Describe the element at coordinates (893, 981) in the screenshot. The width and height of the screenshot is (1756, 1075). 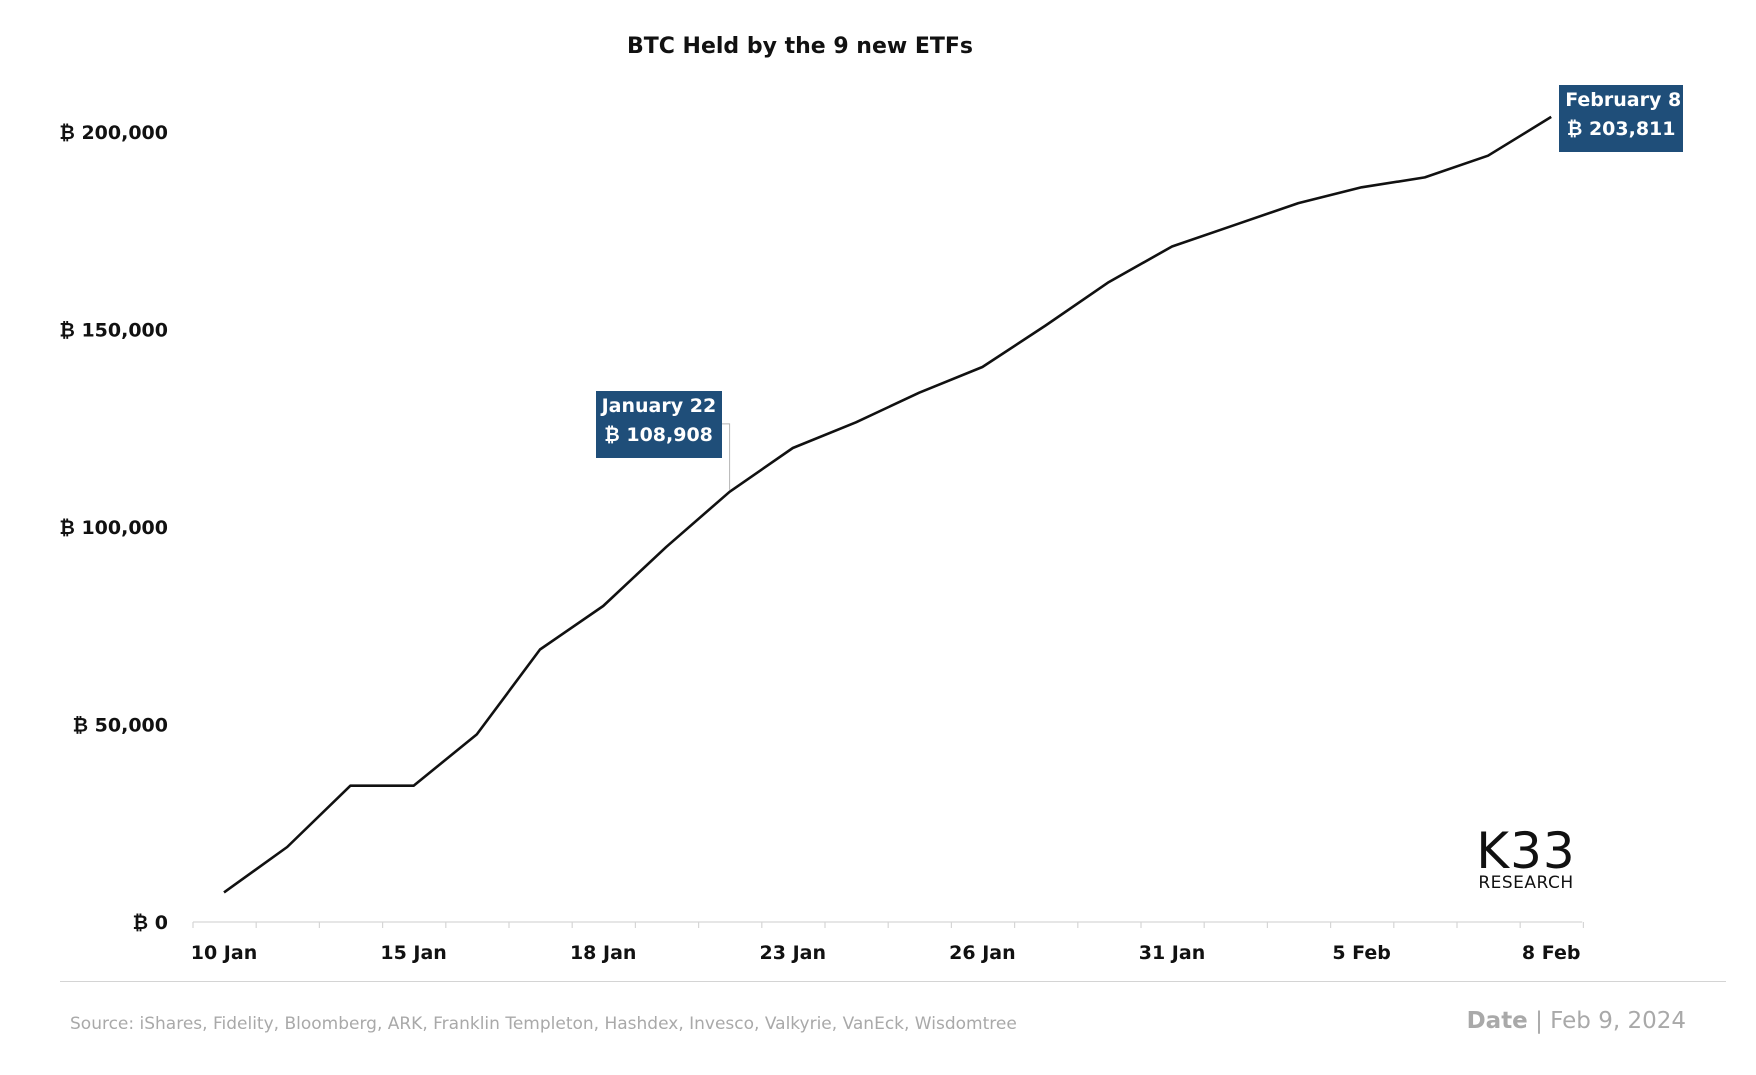
I see `footer-divider` at that location.